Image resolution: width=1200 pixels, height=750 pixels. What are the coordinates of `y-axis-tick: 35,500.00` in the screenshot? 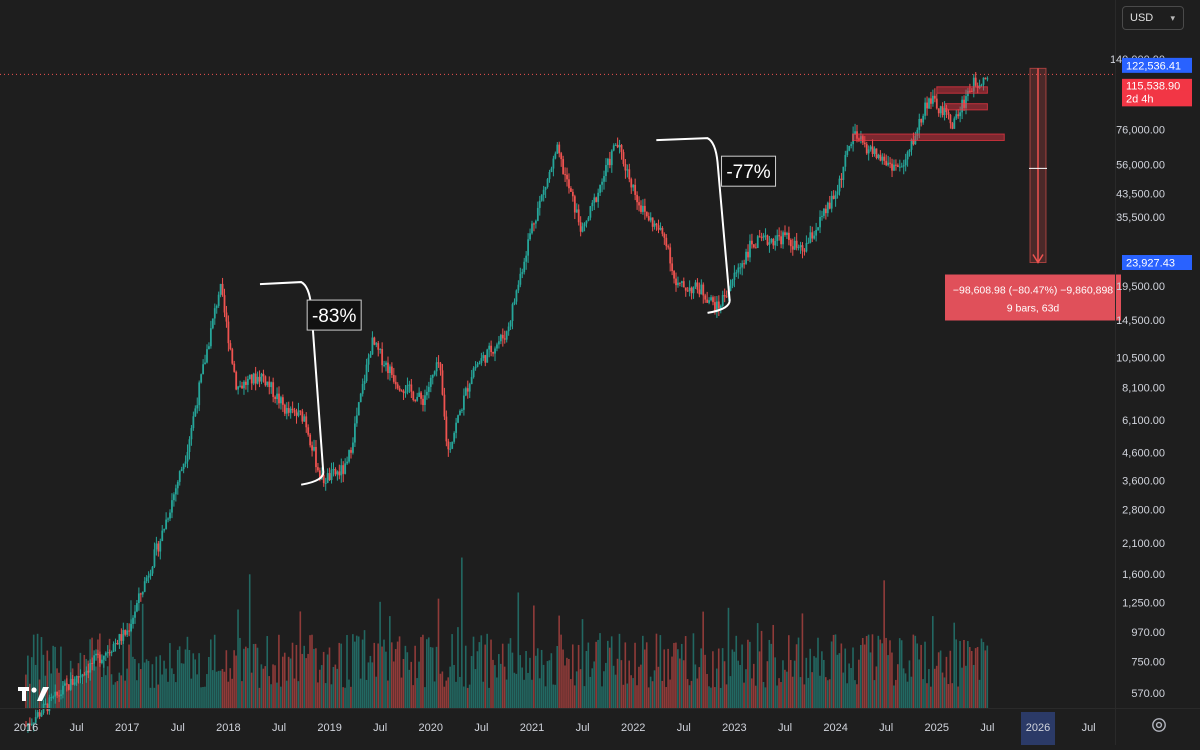 It's located at (1140, 218).